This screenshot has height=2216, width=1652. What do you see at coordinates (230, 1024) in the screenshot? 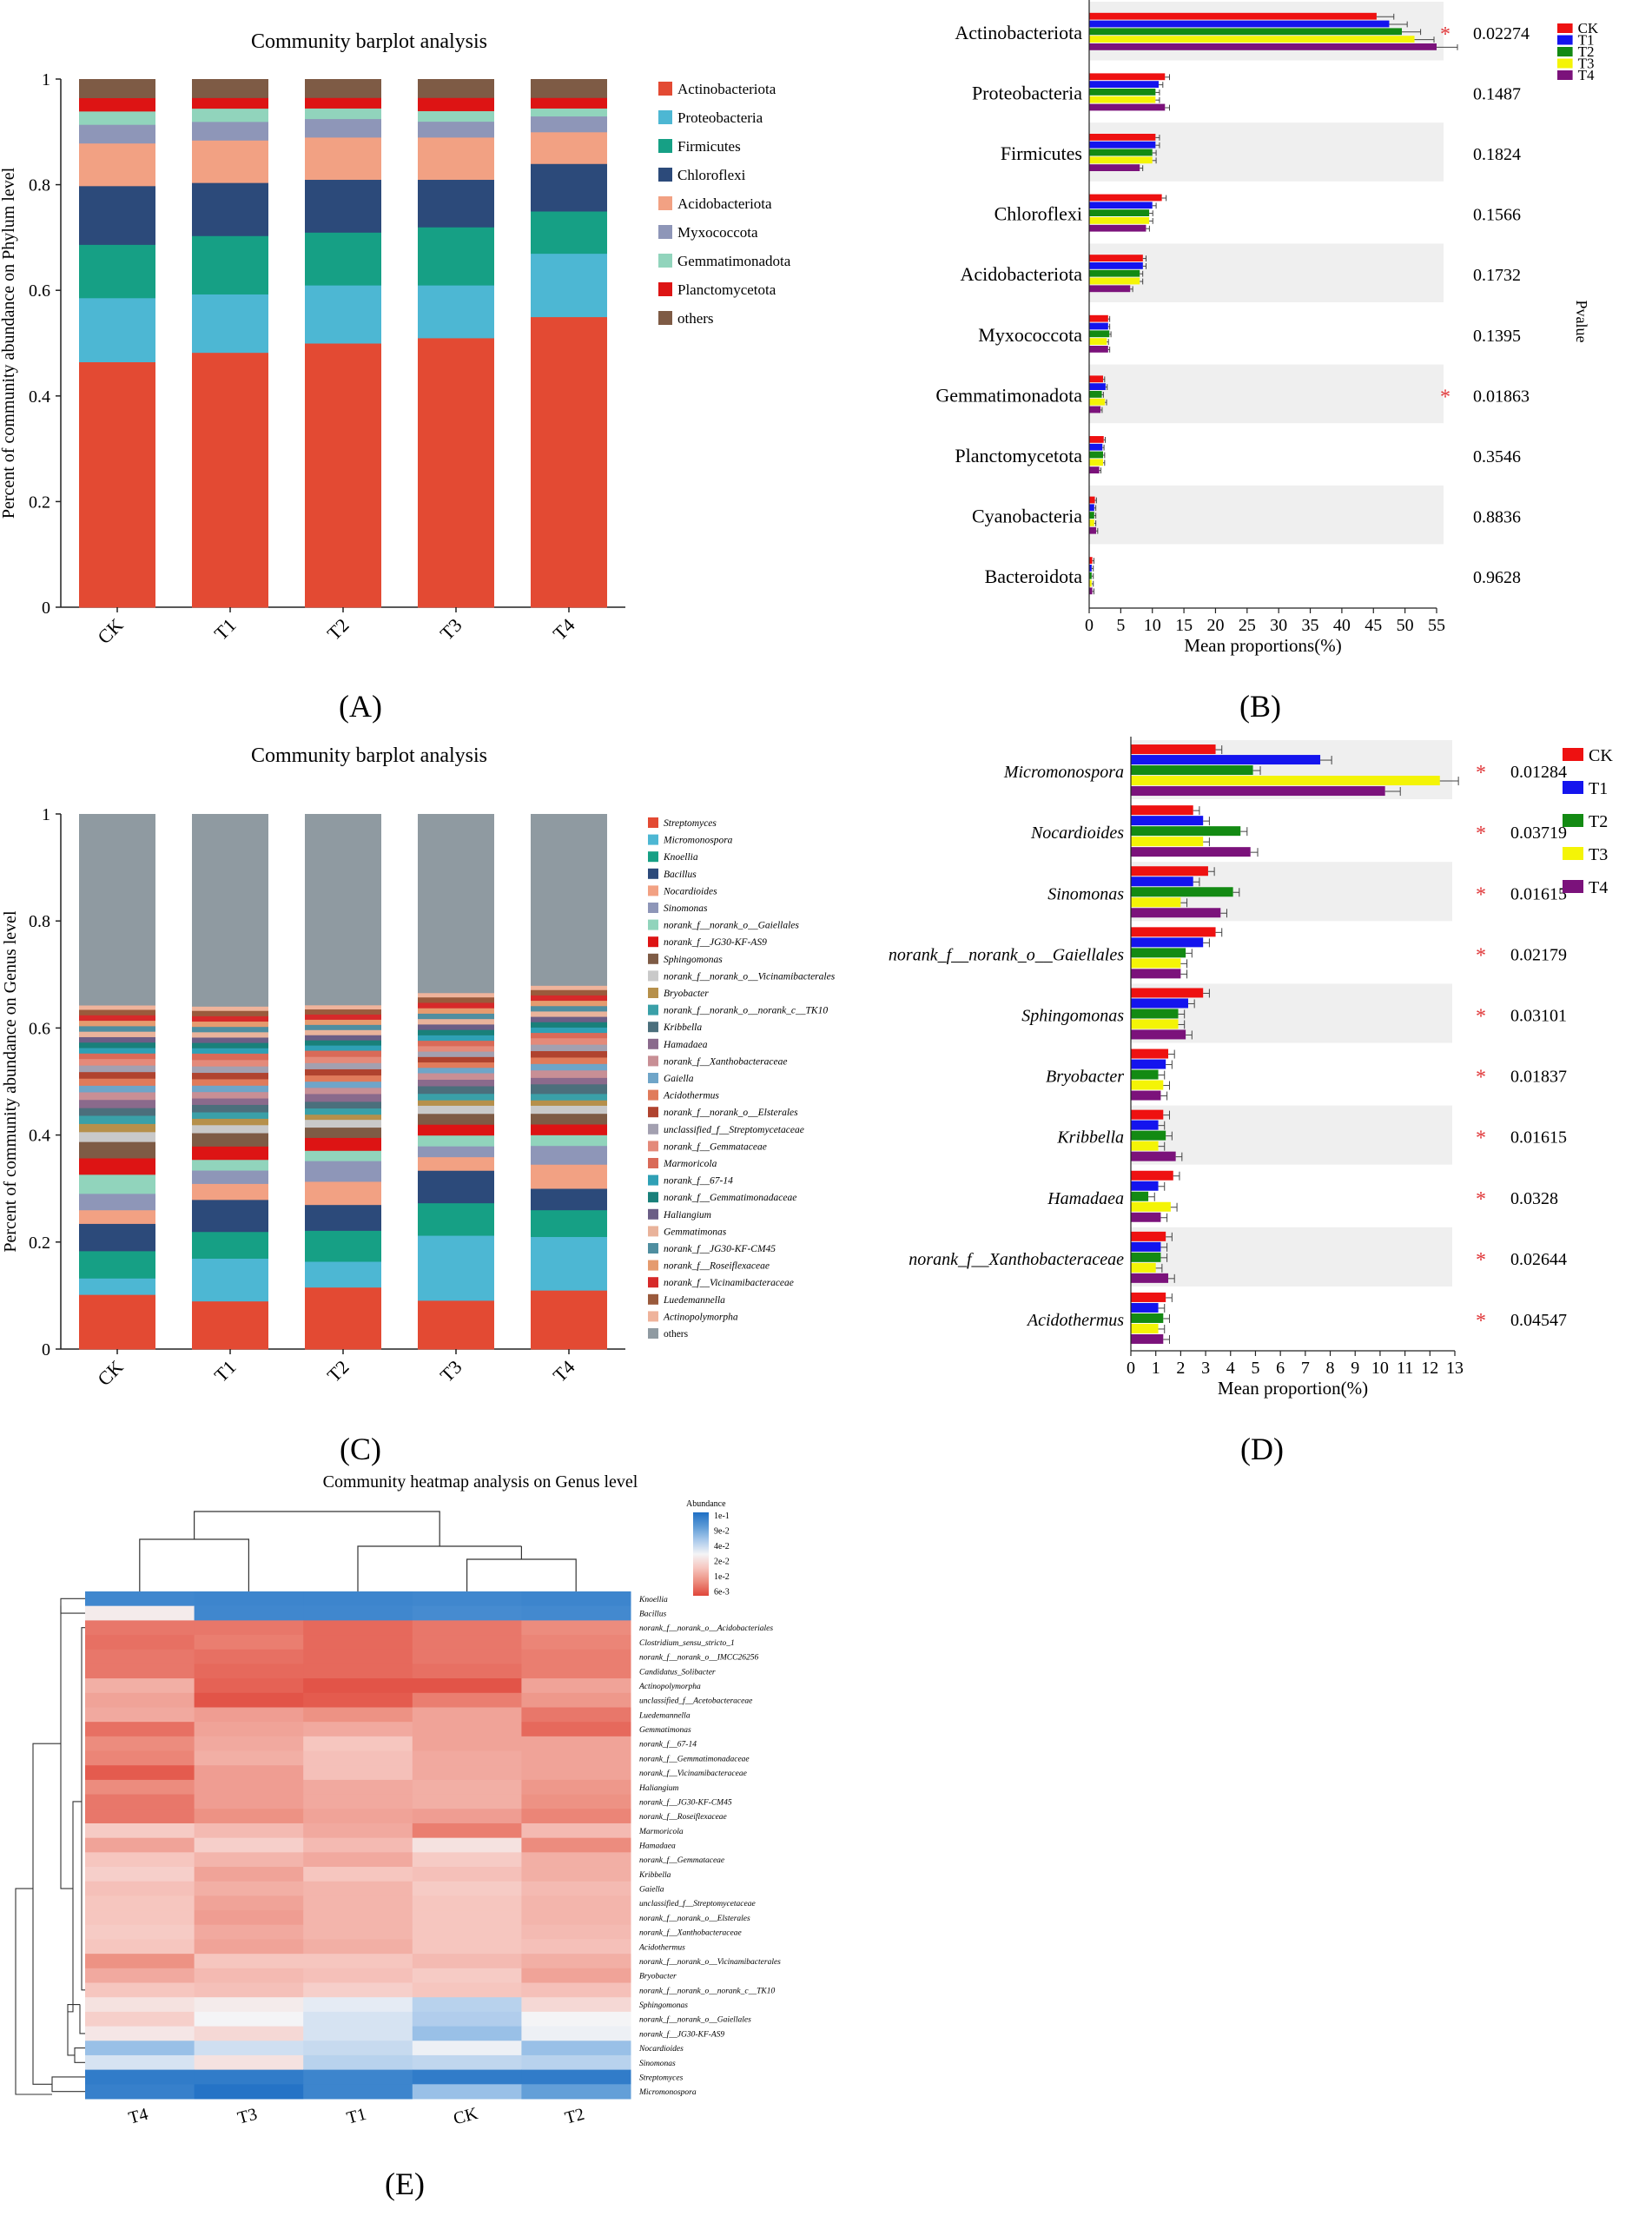
I see `bar-segment-norank-f-roseiflexaceae-t1` at bounding box center [230, 1024].